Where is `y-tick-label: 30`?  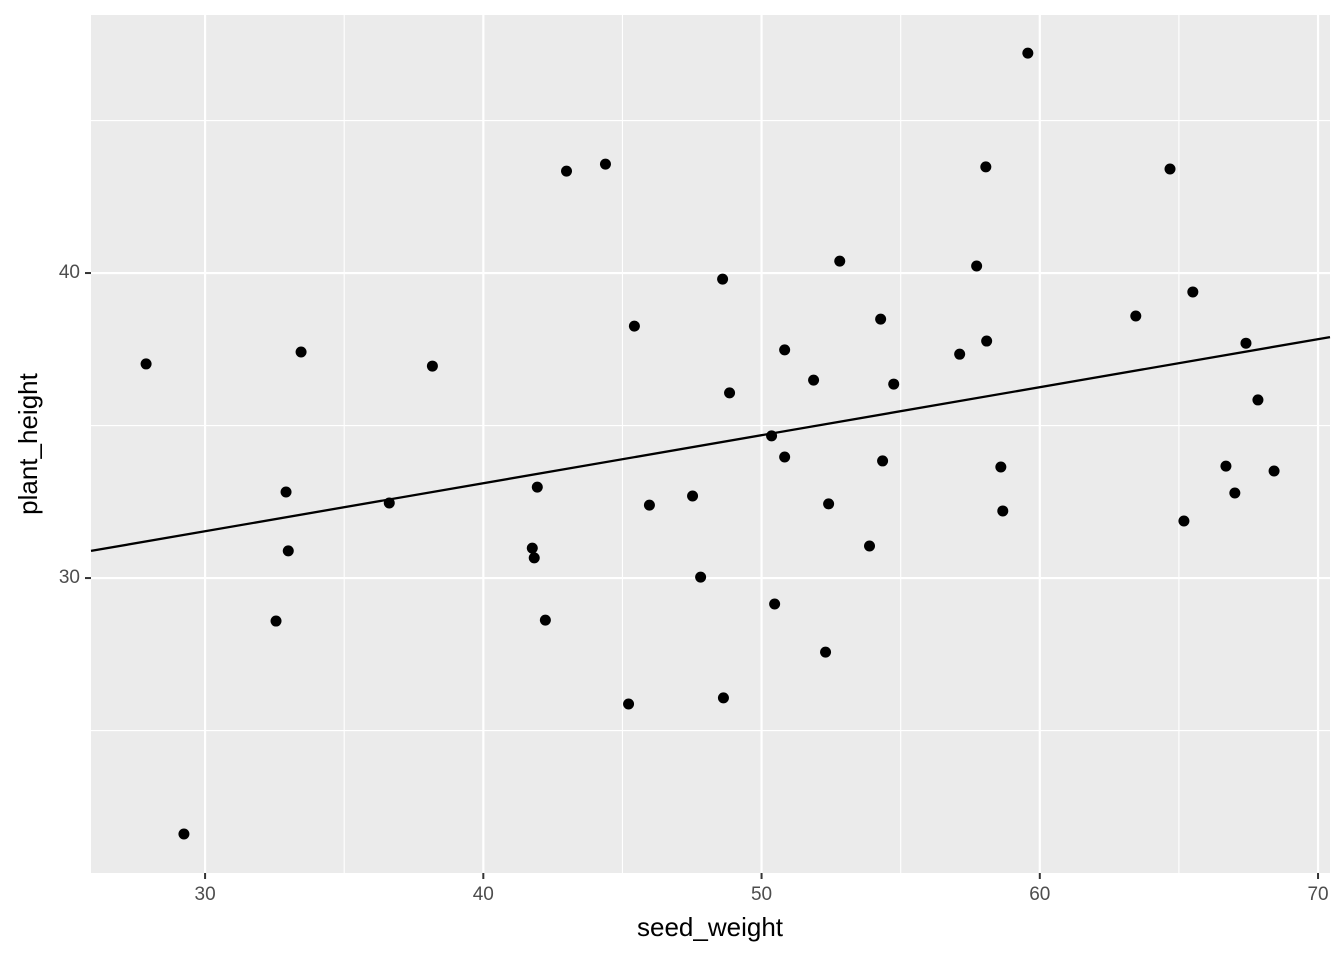 y-tick-label: 30 is located at coordinates (69, 577).